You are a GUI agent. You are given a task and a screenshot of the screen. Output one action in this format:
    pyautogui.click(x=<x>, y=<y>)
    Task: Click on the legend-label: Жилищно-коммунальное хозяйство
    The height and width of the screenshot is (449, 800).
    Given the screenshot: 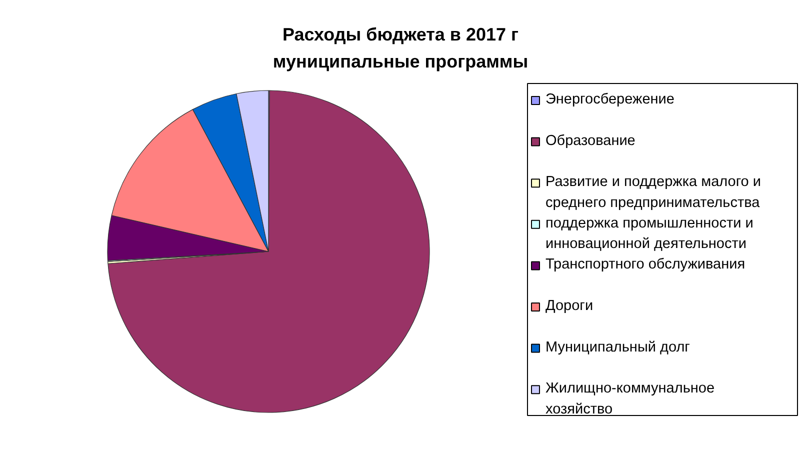 What is the action you would take?
    pyautogui.click(x=630, y=399)
    